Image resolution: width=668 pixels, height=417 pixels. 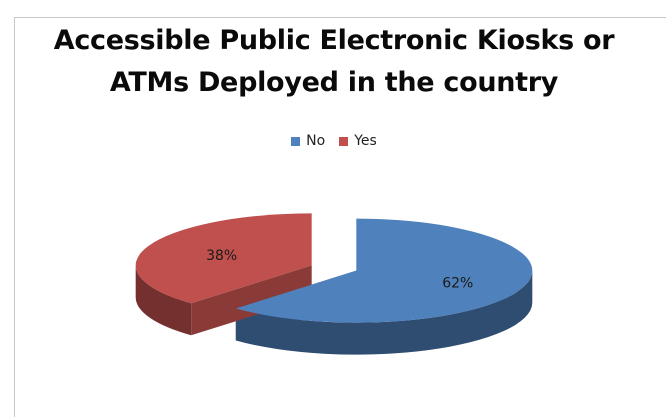 I want to click on slice-yes, so click(x=223, y=258).